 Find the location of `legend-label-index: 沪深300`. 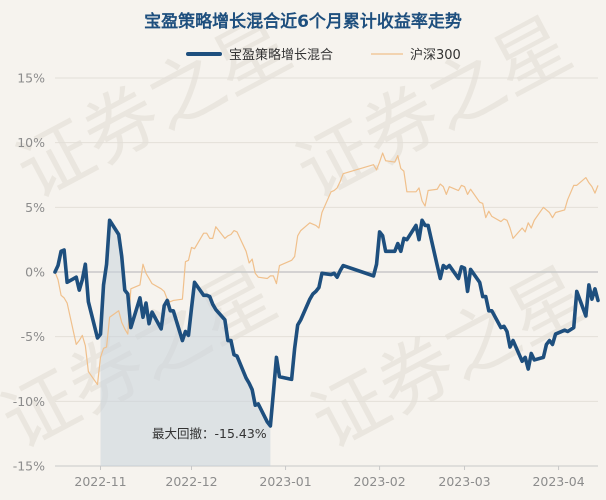

legend-label-index: 沪深300 is located at coordinates (435, 55).